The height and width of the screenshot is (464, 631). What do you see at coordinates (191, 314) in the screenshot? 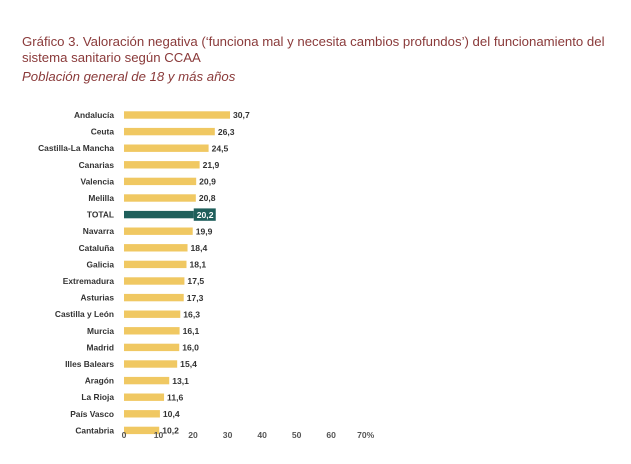
I see `value-label: 16,3` at bounding box center [191, 314].